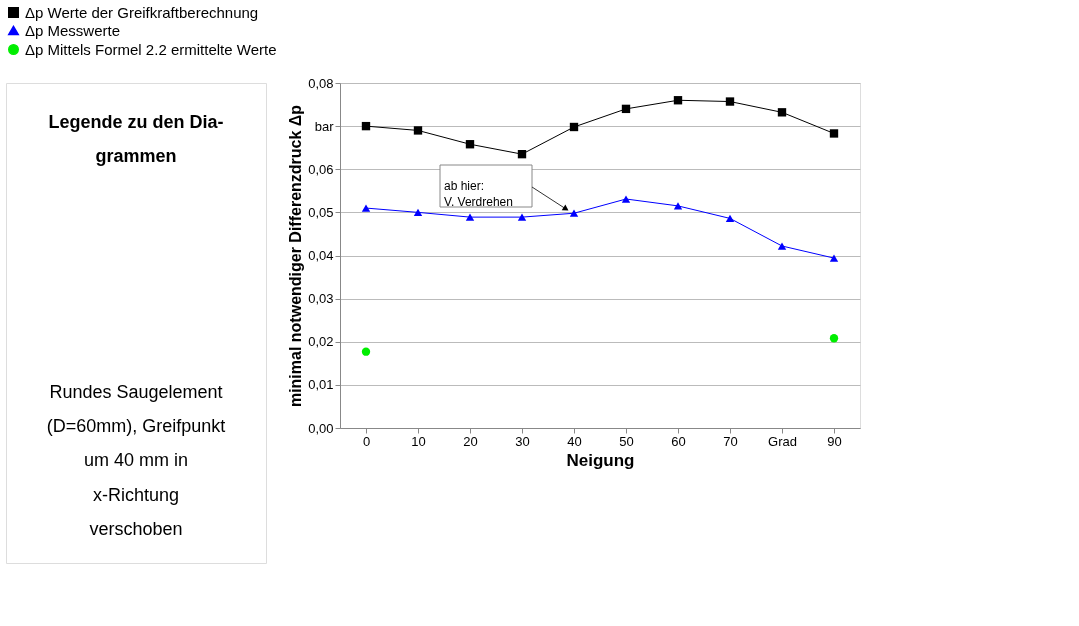 This screenshot has height=626, width=1079. What do you see at coordinates (136, 460) in the screenshot?
I see `text: Rundes Saugelement (D=60mm), Greifpunkt um 40 mm in x-Richtung verschoben` at bounding box center [136, 460].